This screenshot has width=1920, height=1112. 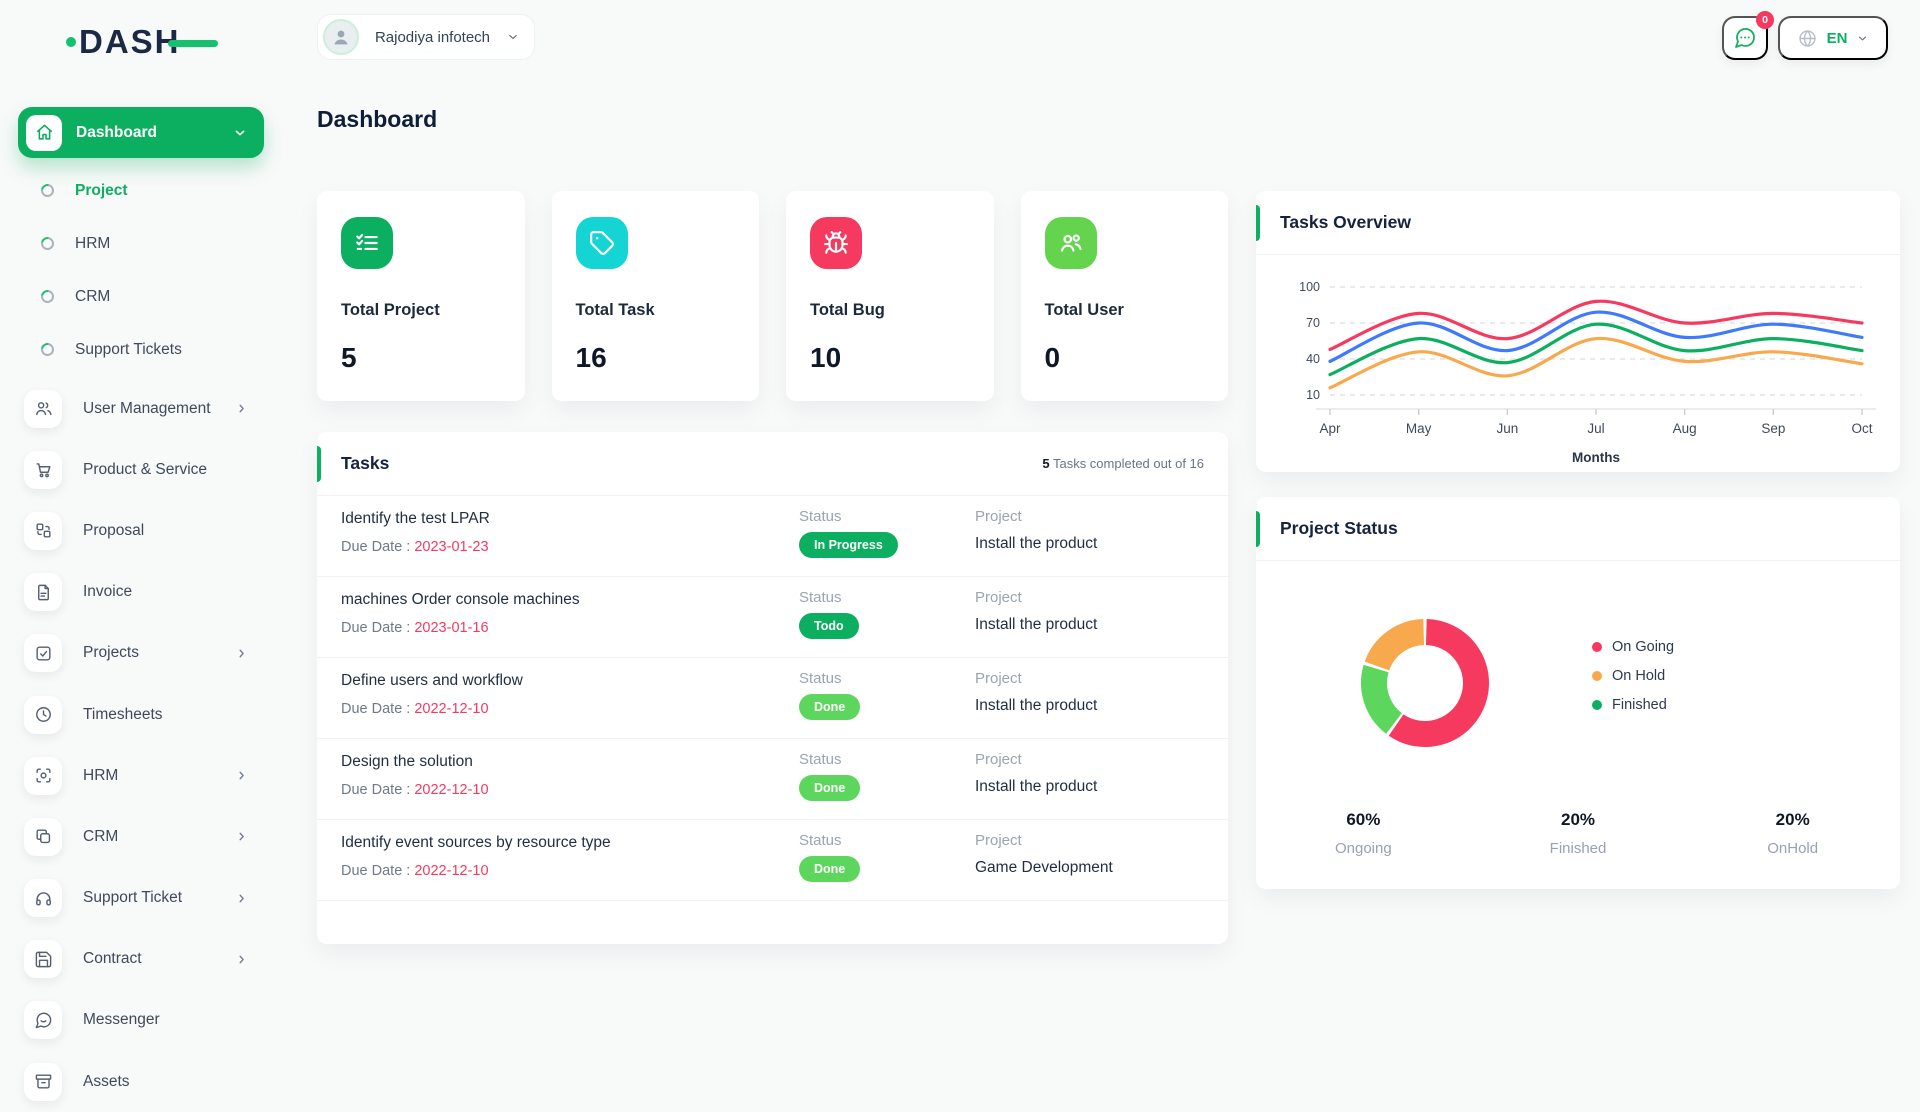 What do you see at coordinates (1597, 705) in the screenshot?
I see `legend-dot-icon` at bounding box center [1597, 705].